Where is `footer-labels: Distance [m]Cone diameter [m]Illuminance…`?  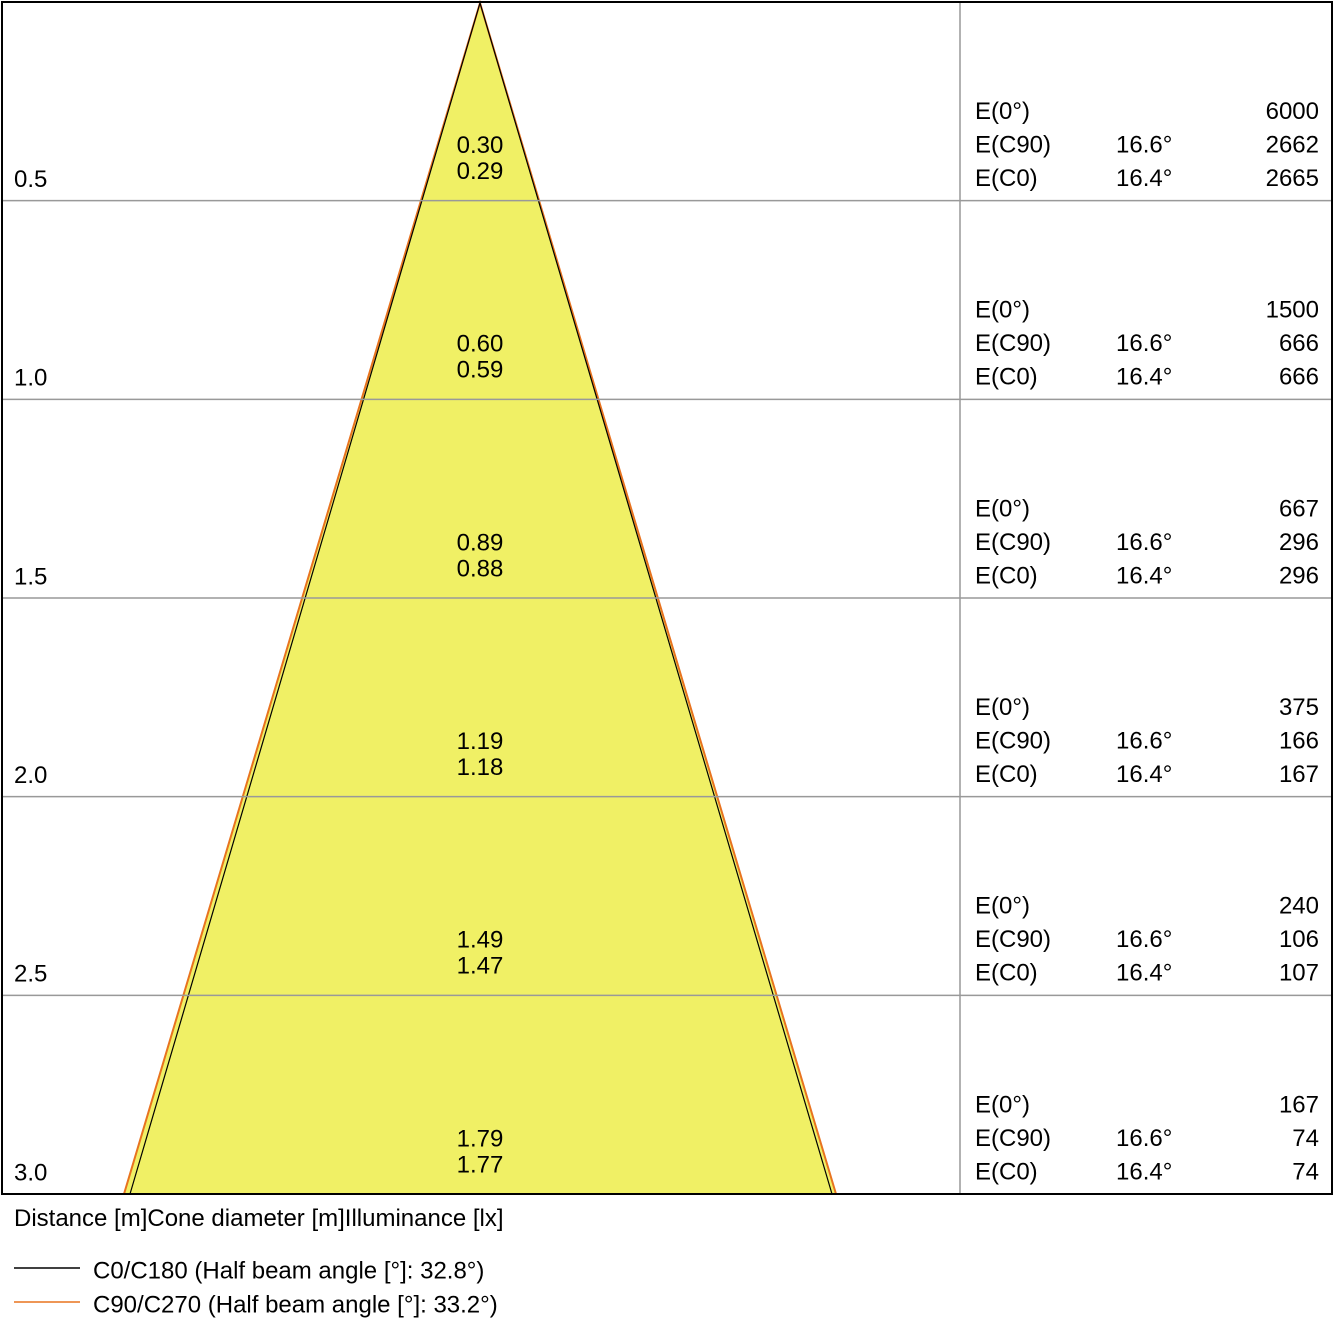 footer-labels: Distance [m]Cone diameter [m]Illuminance… is located at coordinates (259, 1218).